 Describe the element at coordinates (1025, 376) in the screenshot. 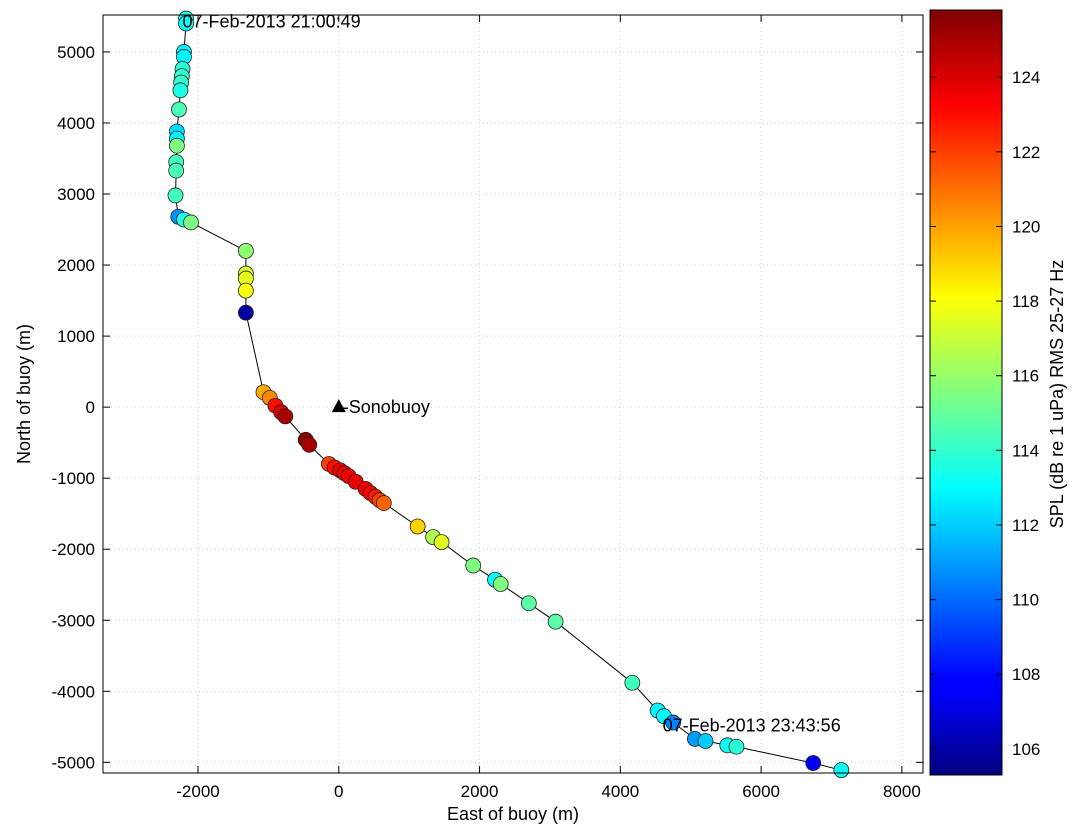

I see `colorbar-tick-label: 116` at that location.